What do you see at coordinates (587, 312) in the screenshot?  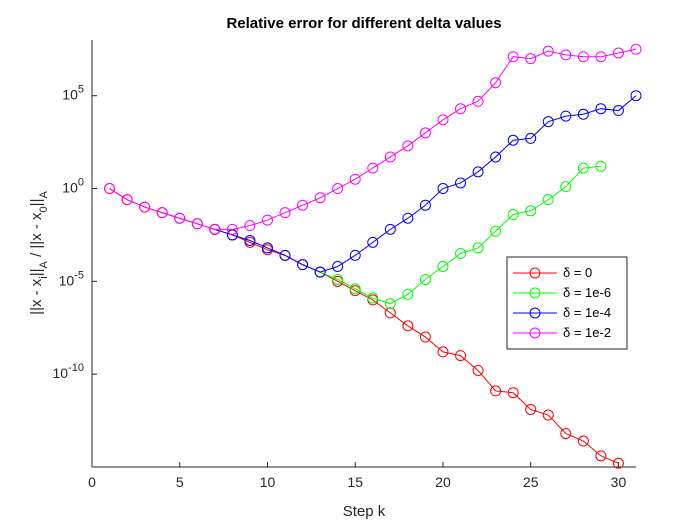 I see `legend-label: δ = 1e-4` at bounding box center [587, 312].